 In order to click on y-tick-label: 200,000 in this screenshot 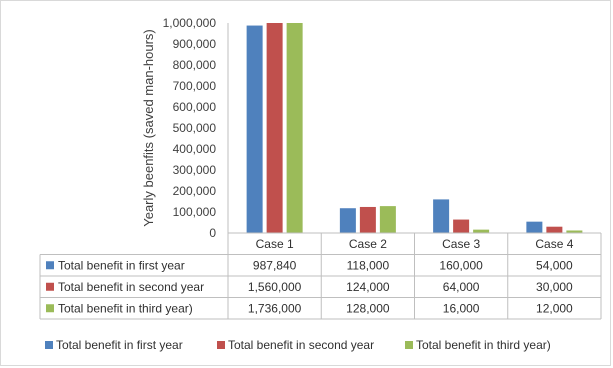, I will do `click(195, 191)`.